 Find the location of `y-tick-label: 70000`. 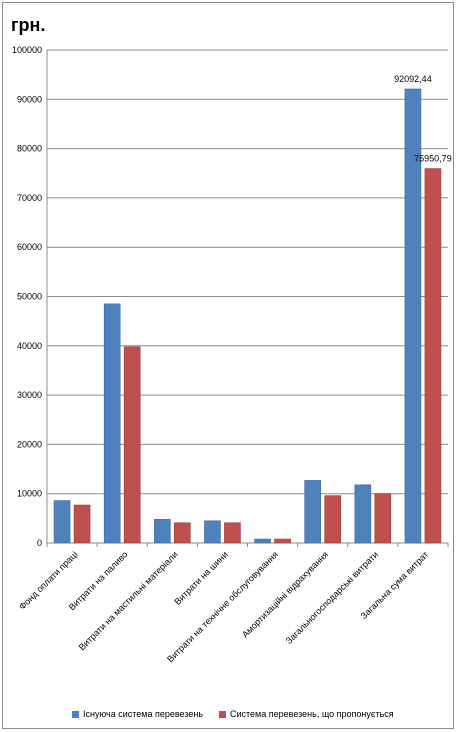

y-tick-label: 70000 is located at coordinates (29, 198).